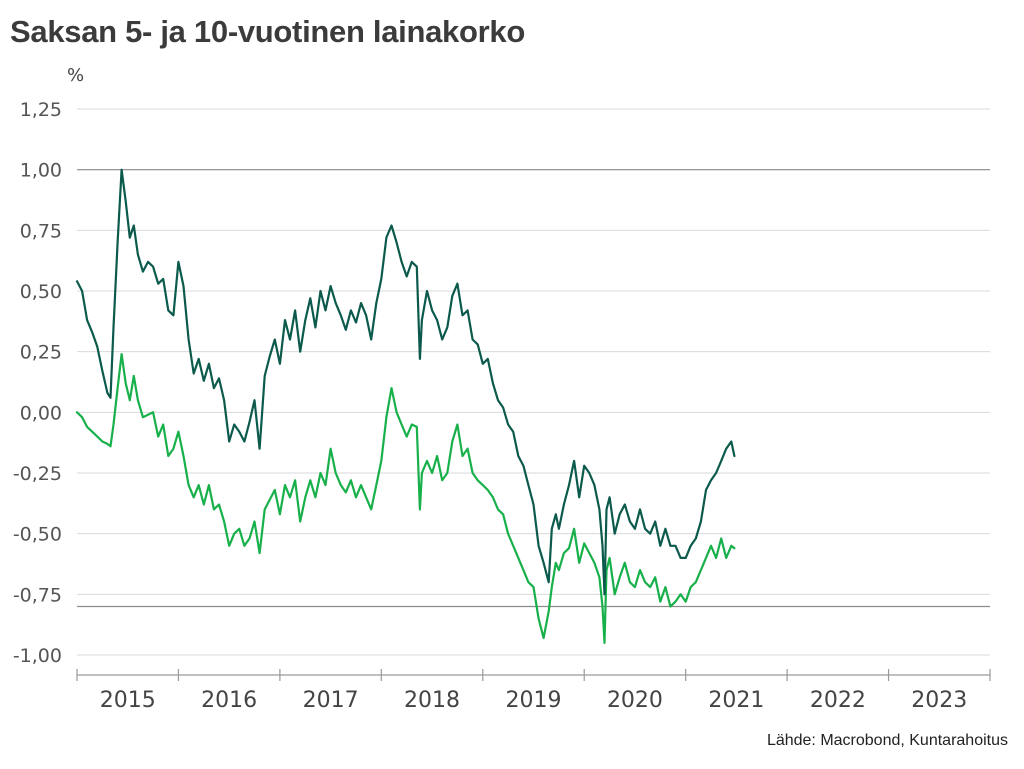 This screenshot has width=1024, height=769. I want to click on y-tick-label: 1,00, so click(41, 171).